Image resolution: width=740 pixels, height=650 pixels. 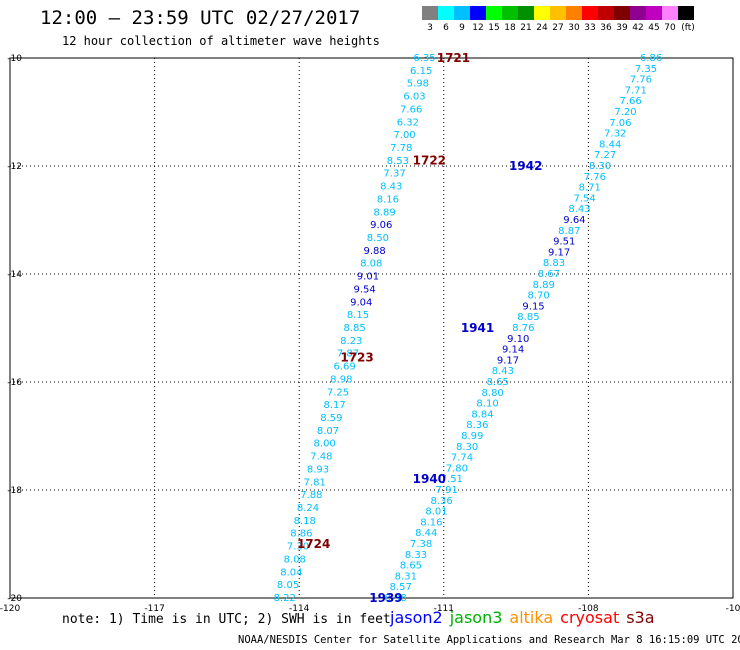 What do you see at coordinates (622, 28) in the screenshot?
I see `scale-label: 39` at bounding box center [622, 28].